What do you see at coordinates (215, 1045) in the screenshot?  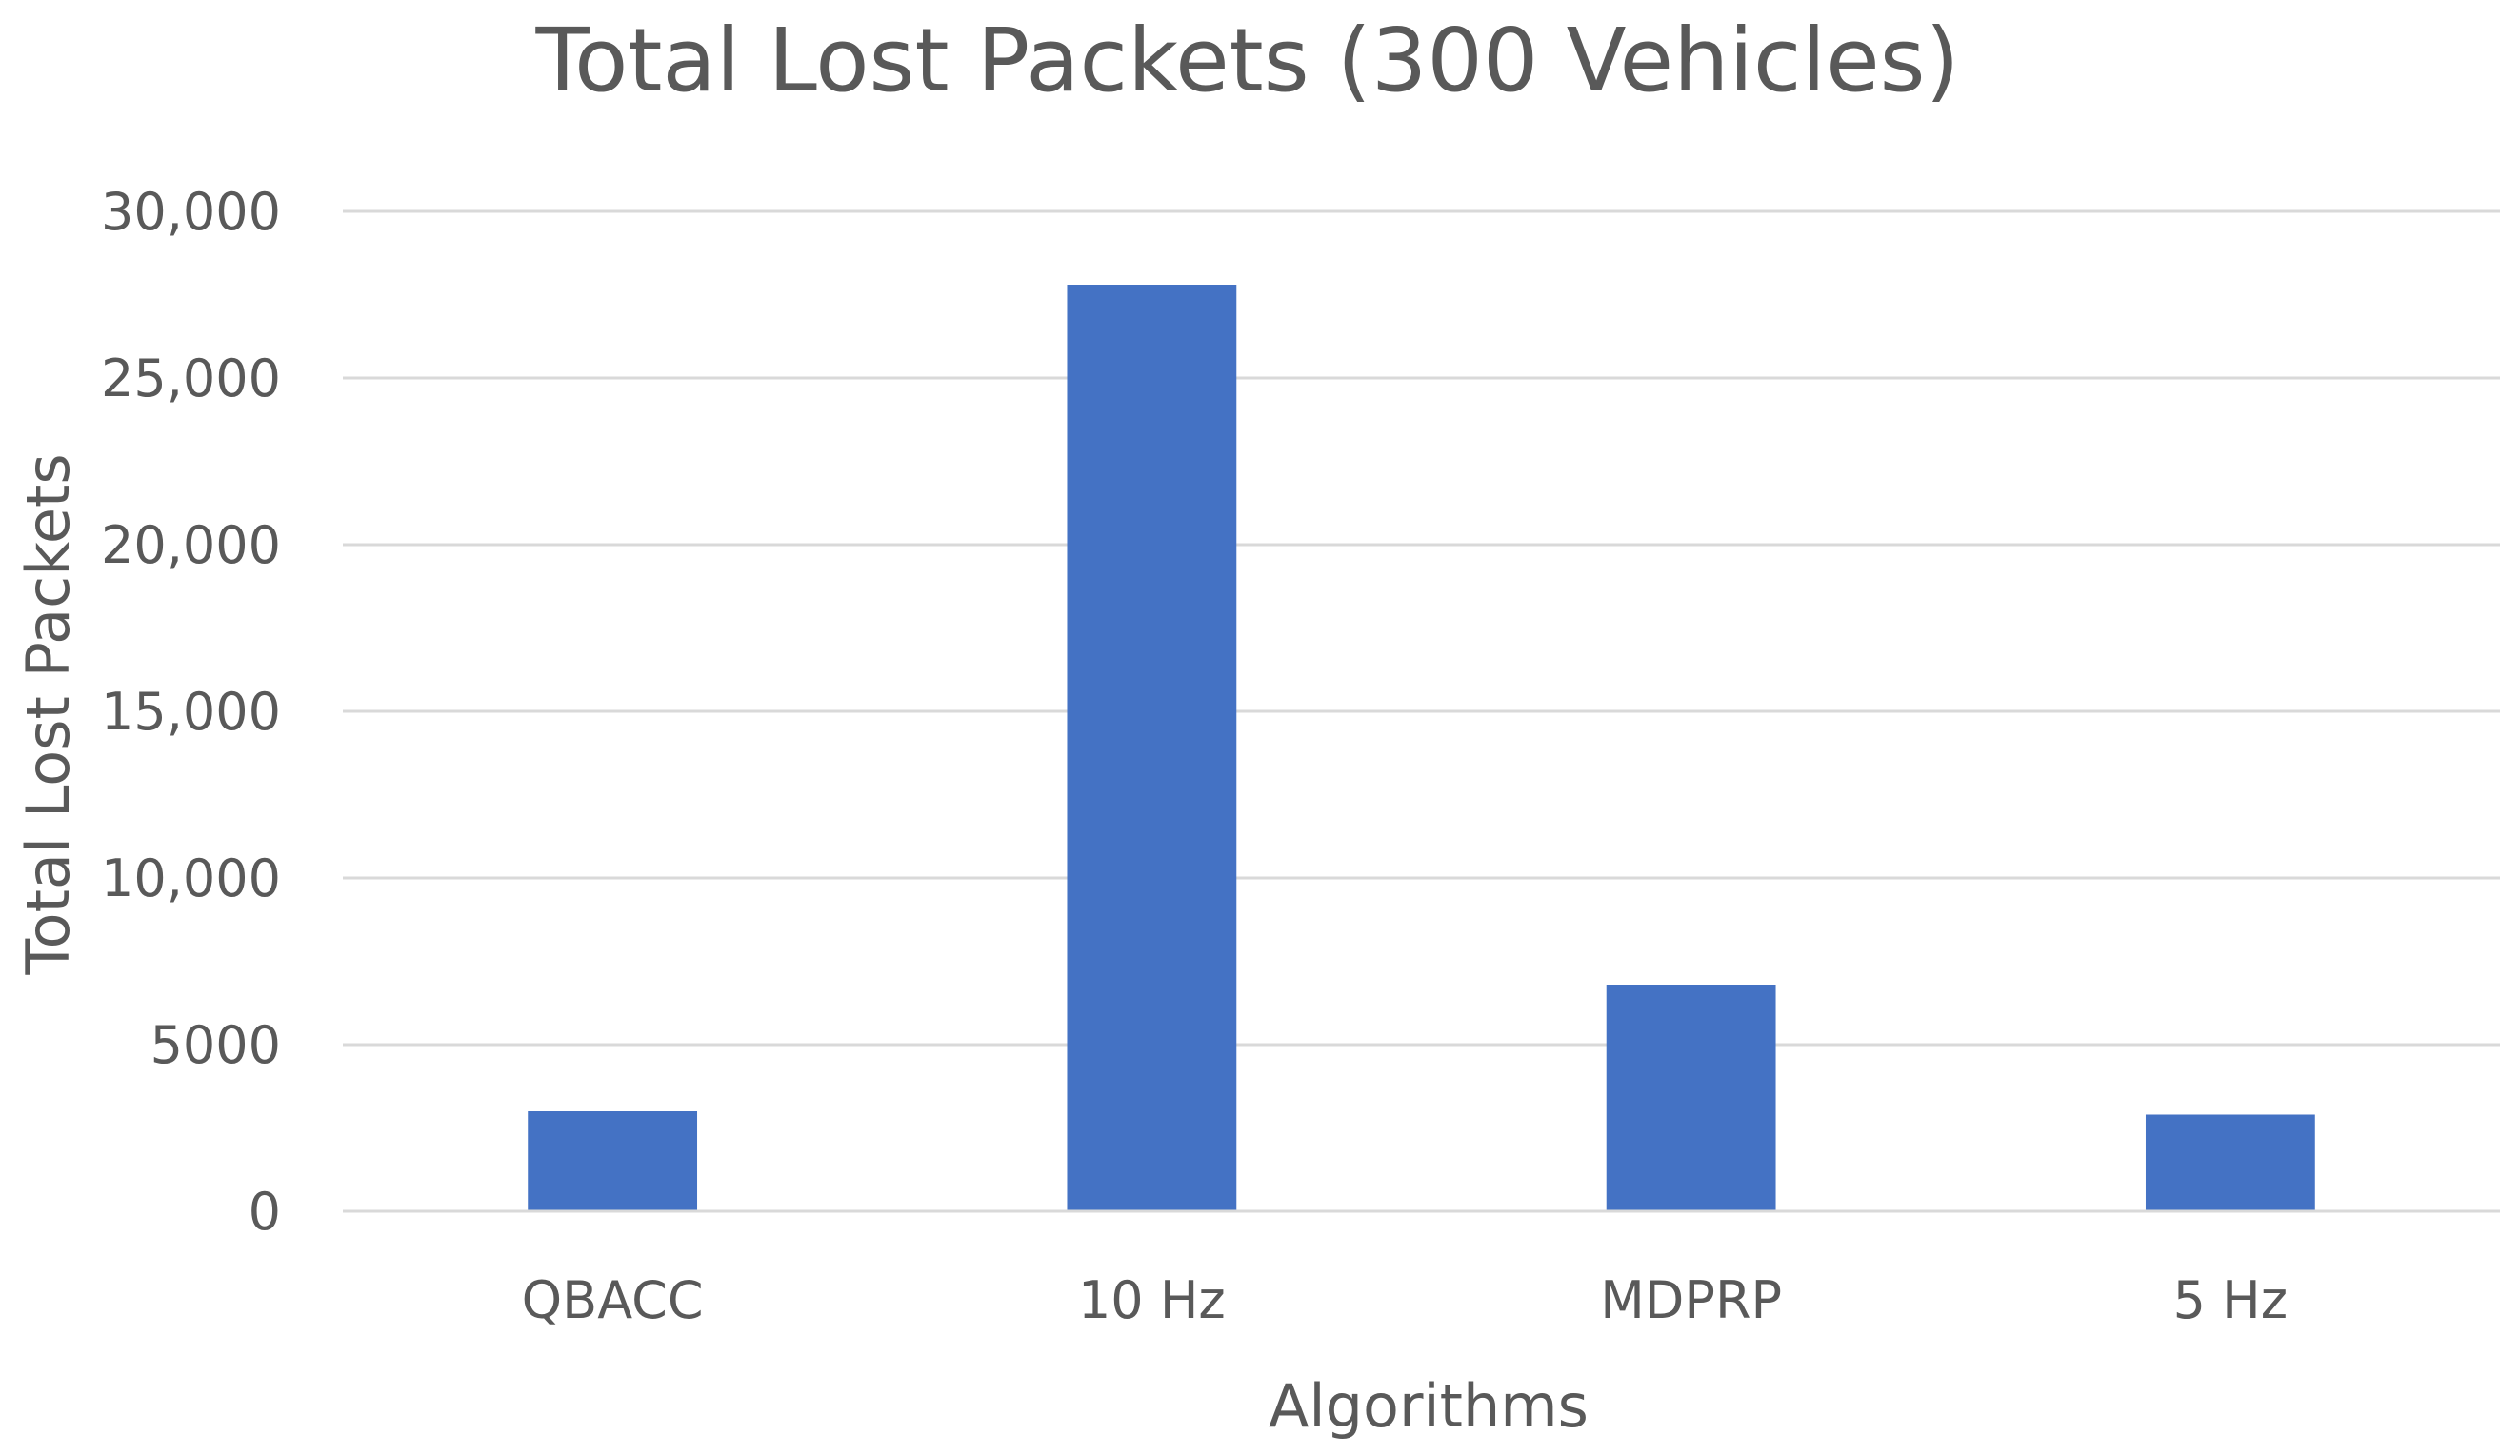 I see `y-tick-label: 5000` at bounding box center [215, 1045].